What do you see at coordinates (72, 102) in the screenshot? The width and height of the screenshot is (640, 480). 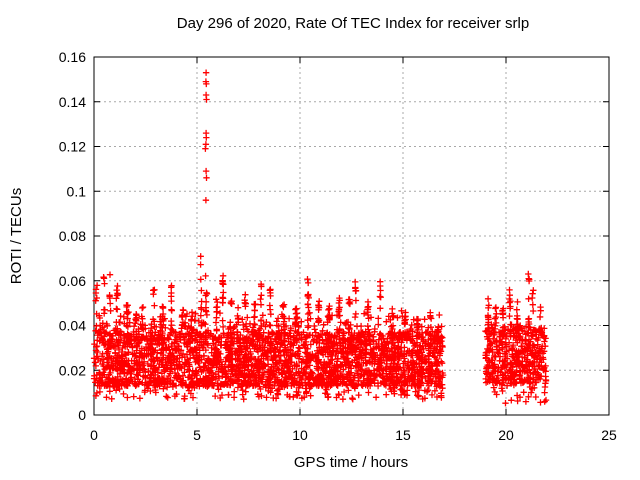 I see `y-tick-label: 0.14` at bounding box center [72, 102].